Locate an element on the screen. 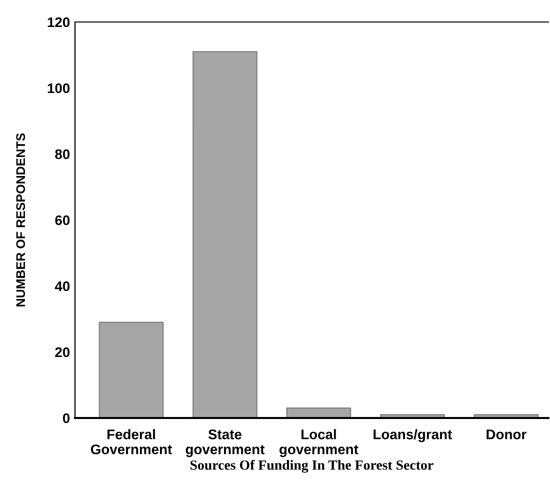  y-tick-label: 120 is located at coordinates (59, 22).